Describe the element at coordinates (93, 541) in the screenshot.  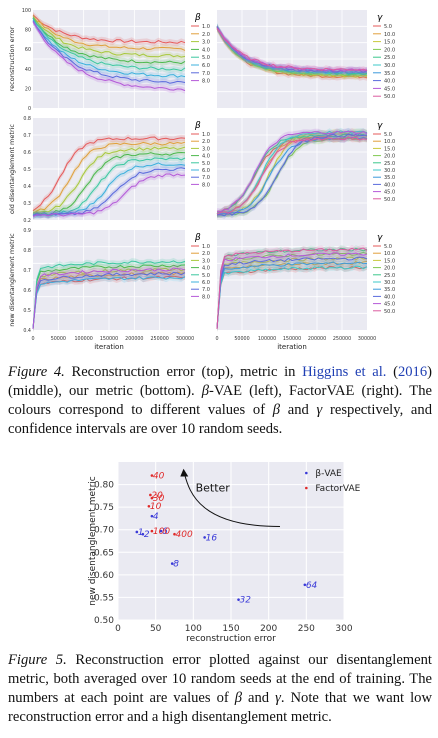
I see `y-axis-label: new disentanglement metric` at that location.